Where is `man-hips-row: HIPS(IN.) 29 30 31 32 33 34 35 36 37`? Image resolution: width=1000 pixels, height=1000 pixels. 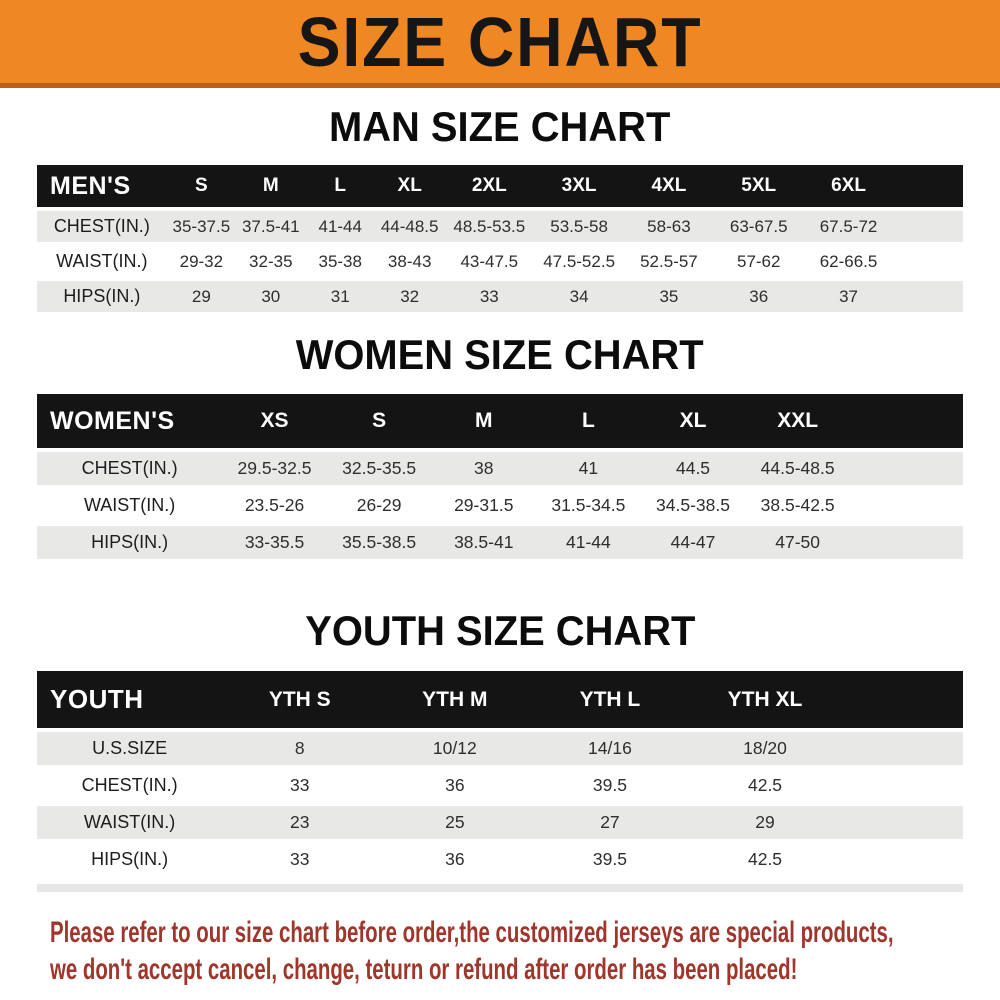 man-hips-row: HIPS(IN.) 29 30 31 32 33 34 35 36 37 is located at coordinates (500, 296).